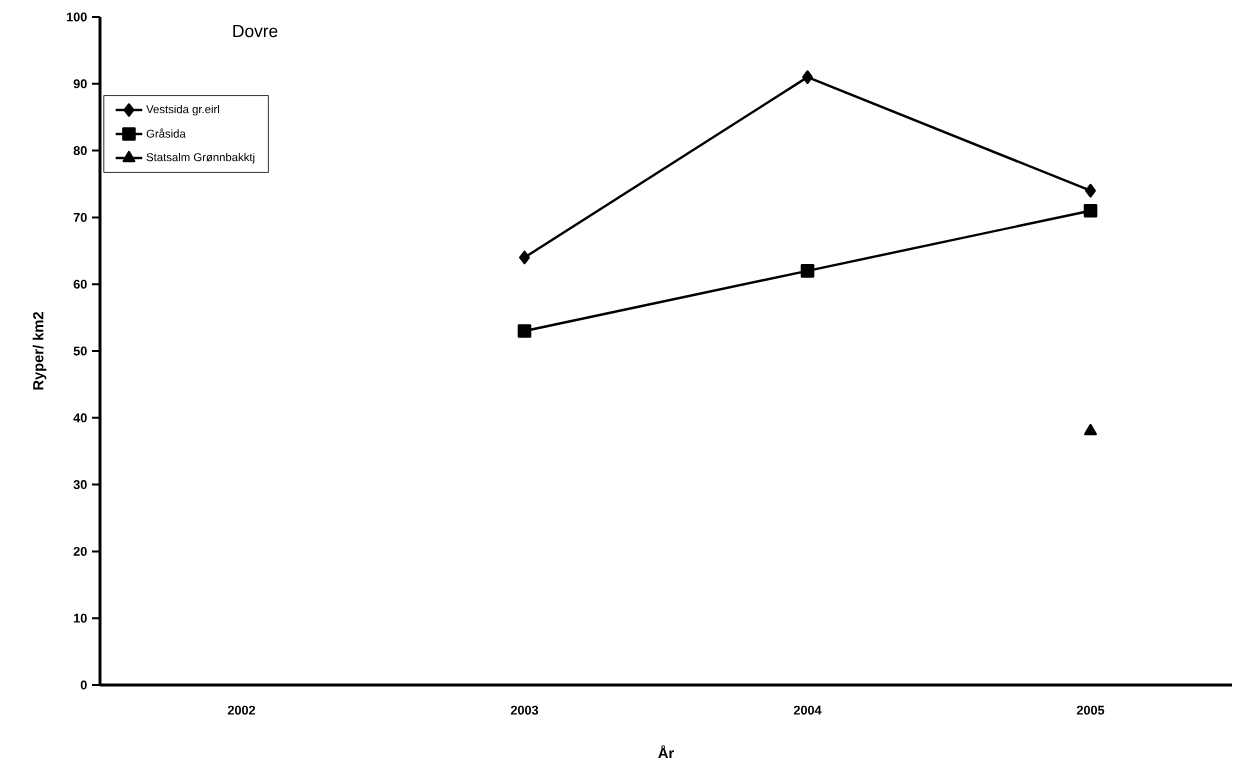 Image resolution: width=1234 pixels, height=765 pixels. What do you see at coordinates (807, 710) in the screenshot?
I see `x-tick-label: 2004` at bounding box center [807, 710].